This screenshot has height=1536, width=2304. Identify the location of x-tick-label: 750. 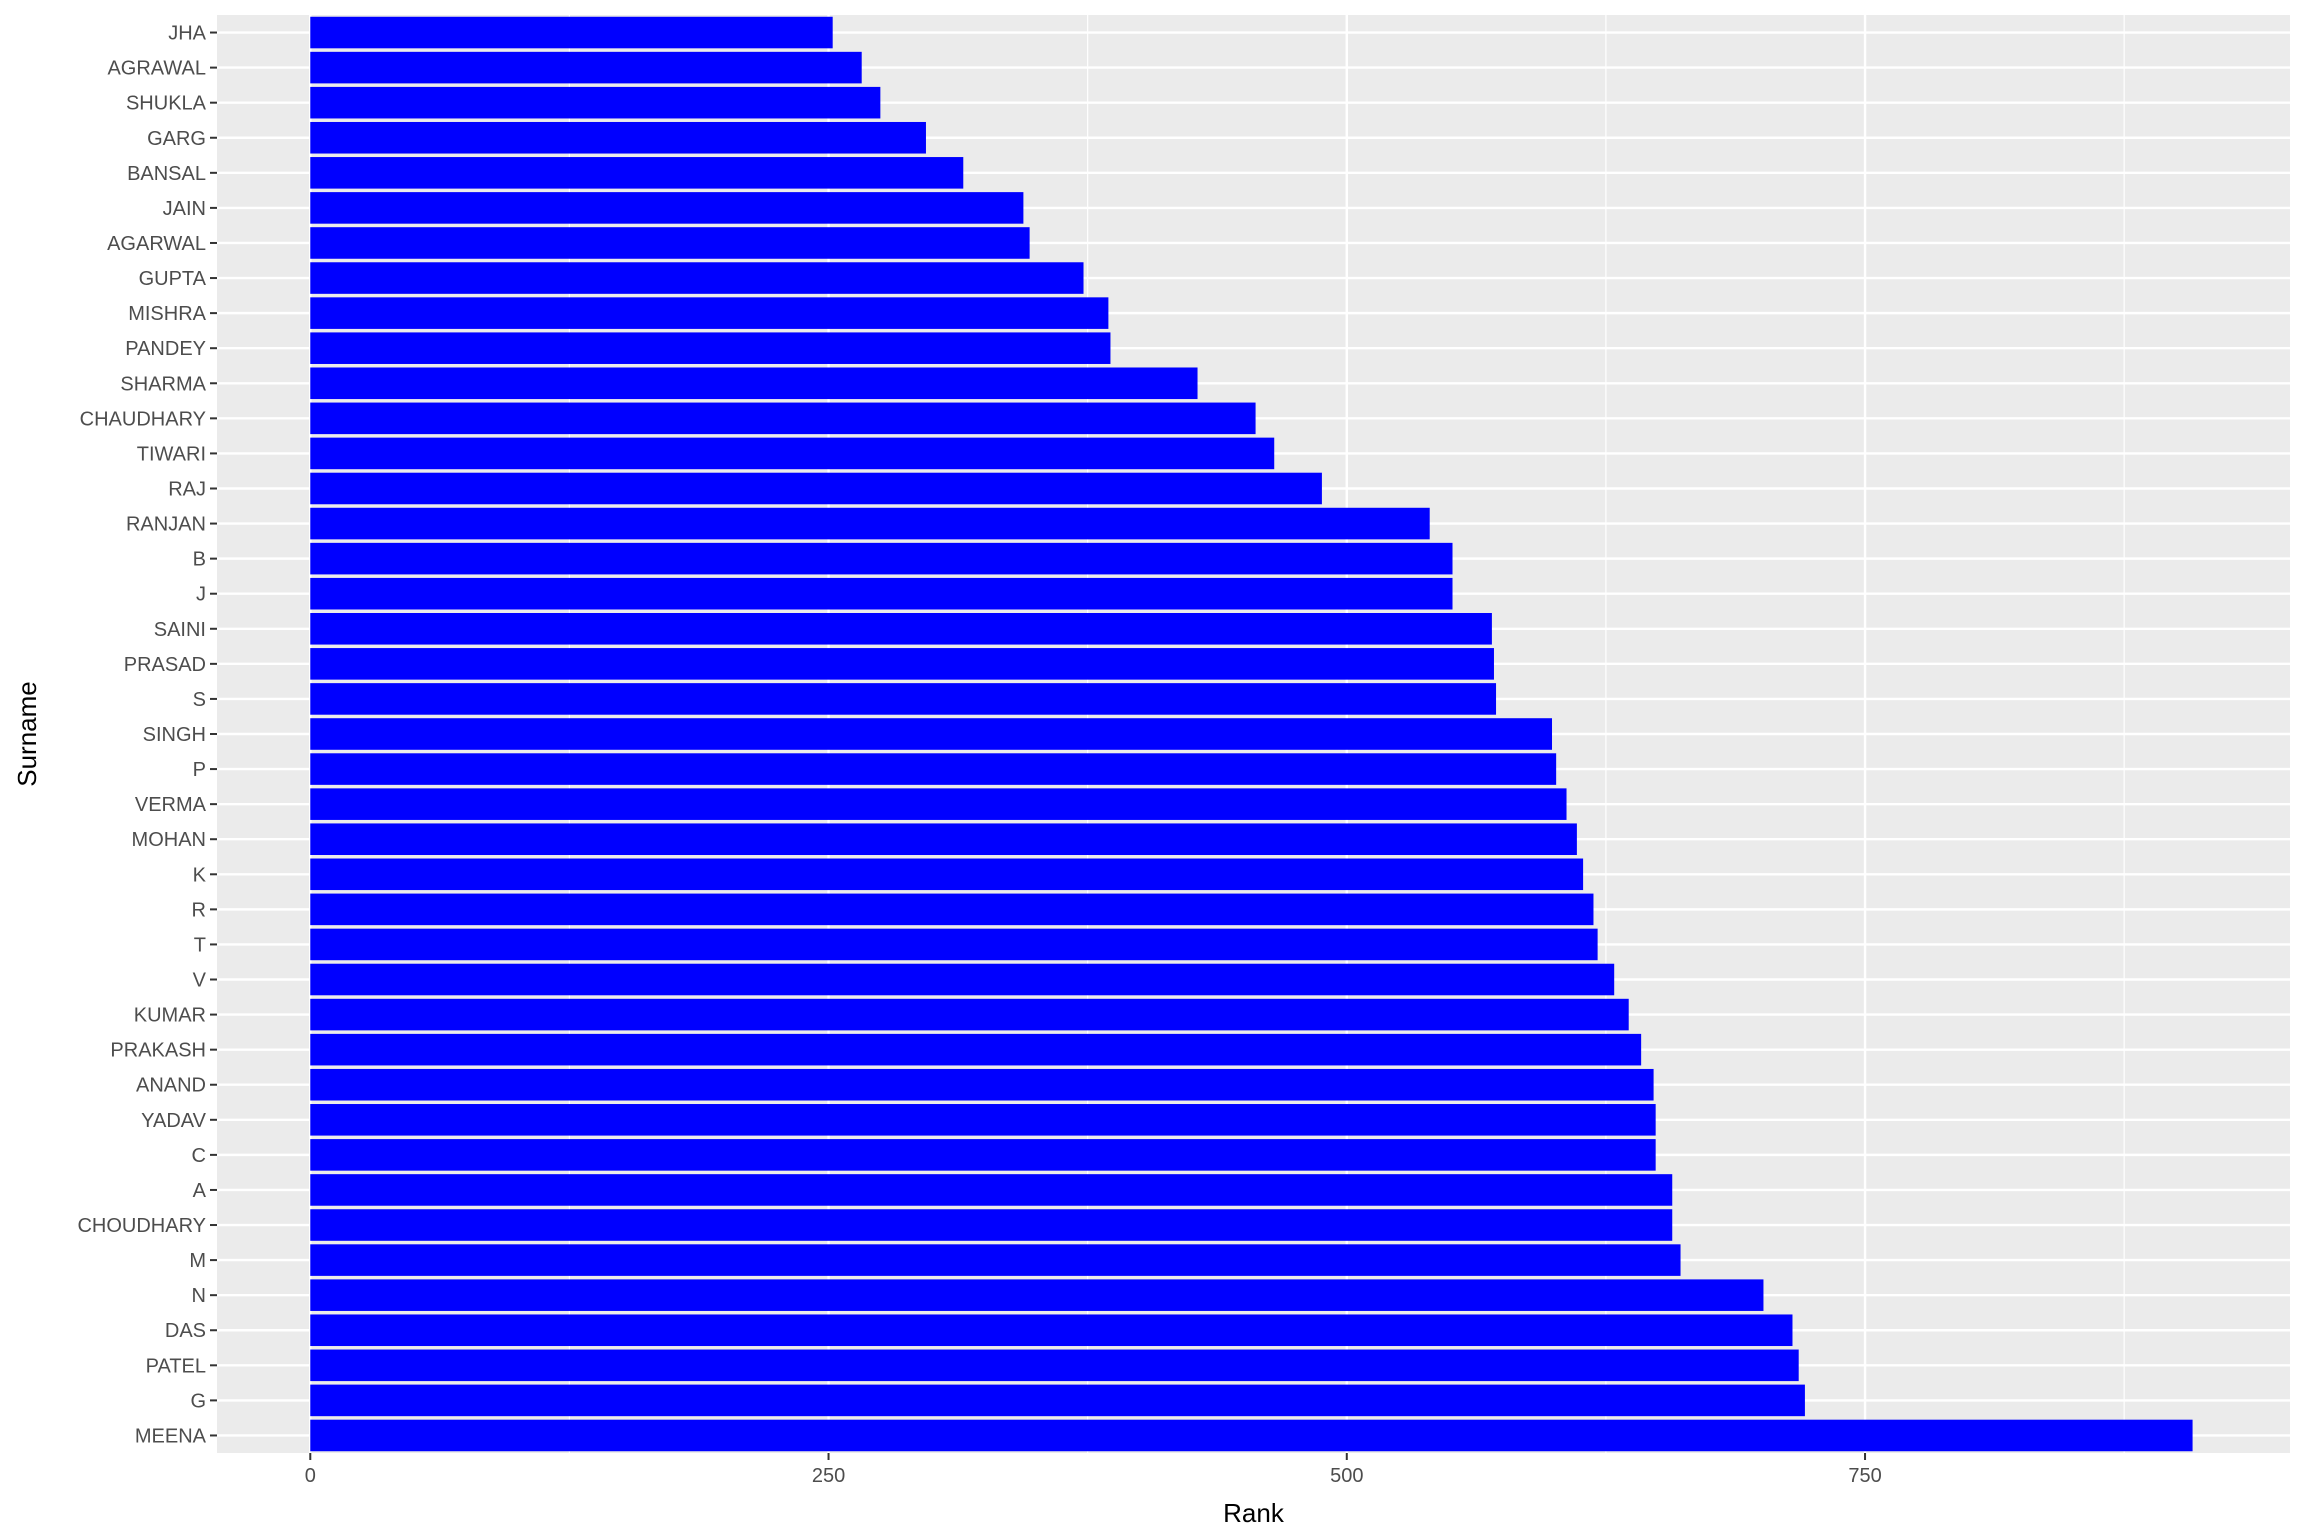
(1864, 1476).